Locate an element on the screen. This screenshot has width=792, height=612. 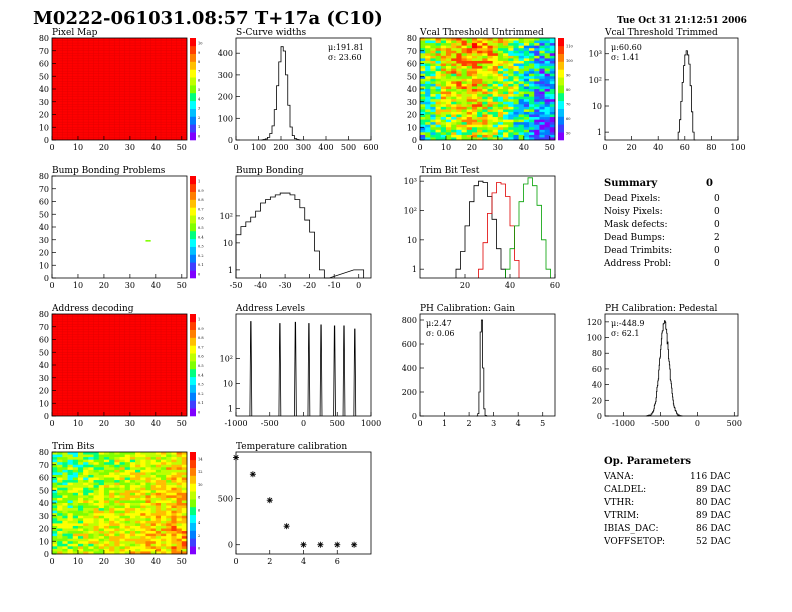
dead-bump-pixel is located at coordinates (147, 241).